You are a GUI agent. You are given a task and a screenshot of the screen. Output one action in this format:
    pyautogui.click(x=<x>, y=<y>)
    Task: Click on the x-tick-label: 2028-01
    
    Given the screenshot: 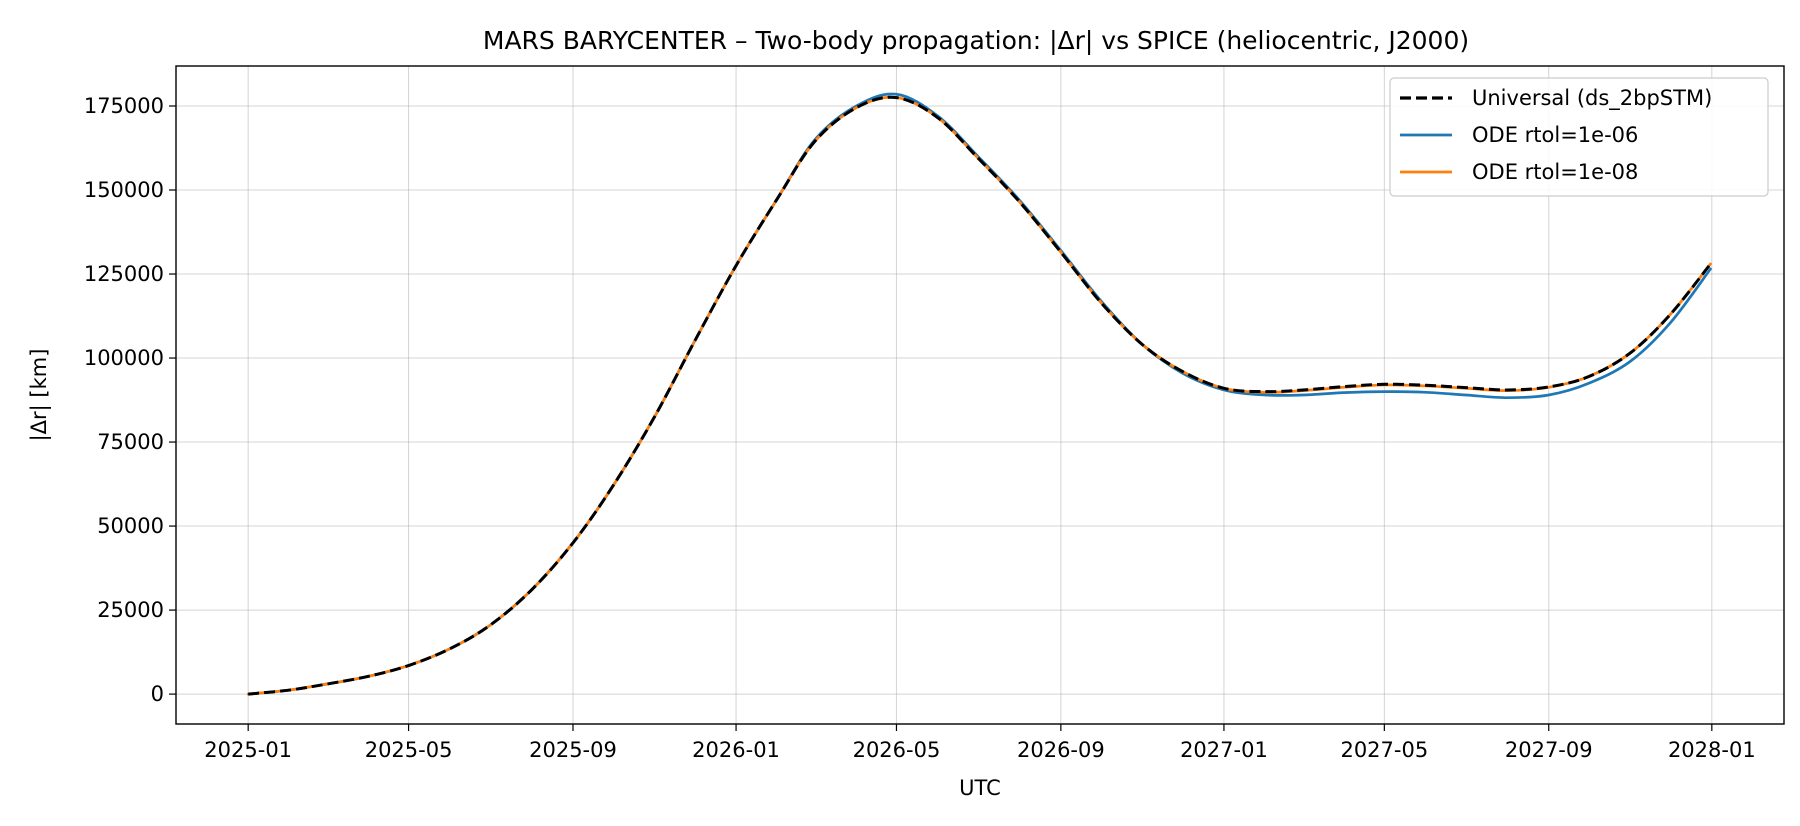 What is the action you would take?
    pyautogui.click(x=1712, y=750)
    